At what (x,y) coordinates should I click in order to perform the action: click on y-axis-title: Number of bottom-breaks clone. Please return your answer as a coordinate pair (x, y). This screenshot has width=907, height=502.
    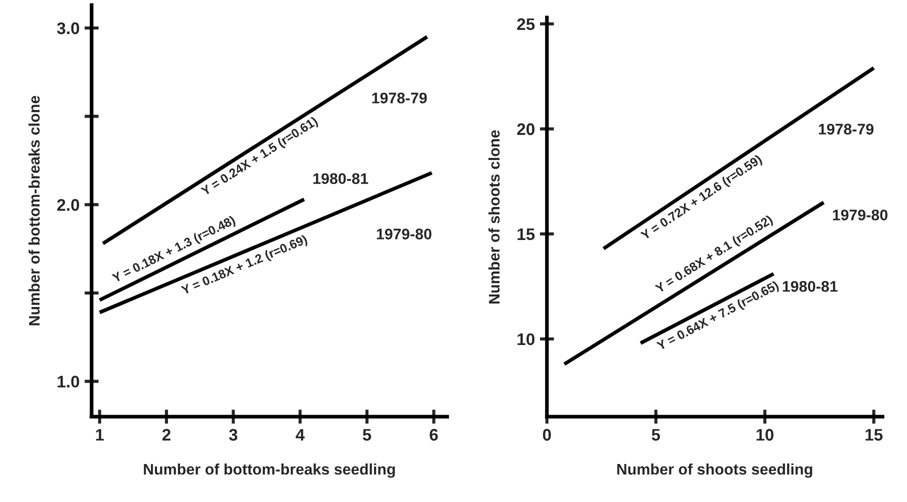
    Looking at the image, I should click on (34, 211).